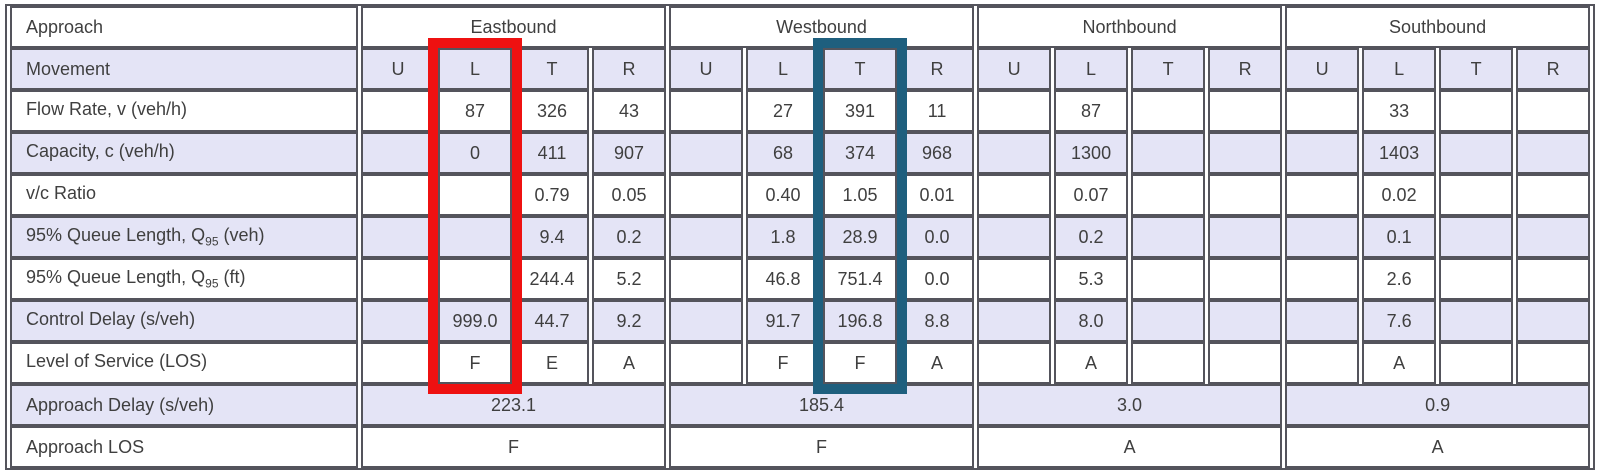  I want to click on data-cell: 0.2, so click(1091, 237).